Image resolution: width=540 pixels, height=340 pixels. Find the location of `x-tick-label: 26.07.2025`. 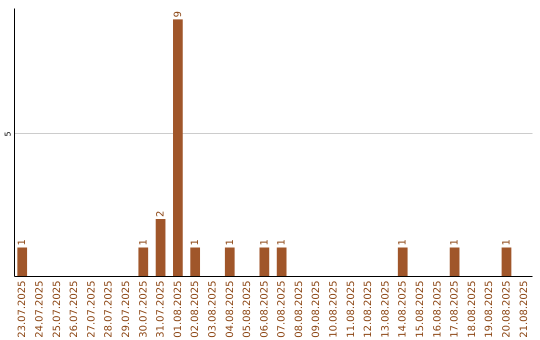

x-tick-label: 26.07.2025 is located at coordinates (74, 309).